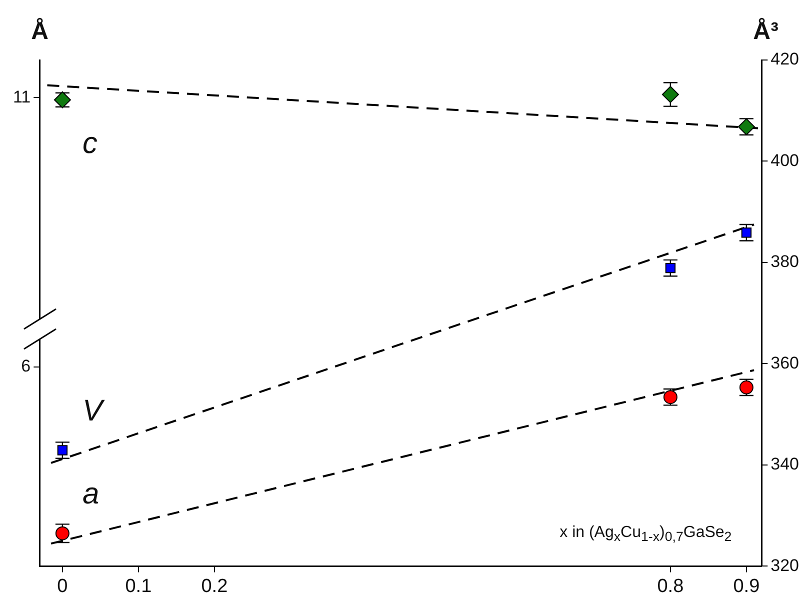 The height and width of the screenshot is (603, 812). What do you see at coordinates (214, 586) in the screenshot?
I see `x-tick-label: 0.2` at bounding box center [214, 586].